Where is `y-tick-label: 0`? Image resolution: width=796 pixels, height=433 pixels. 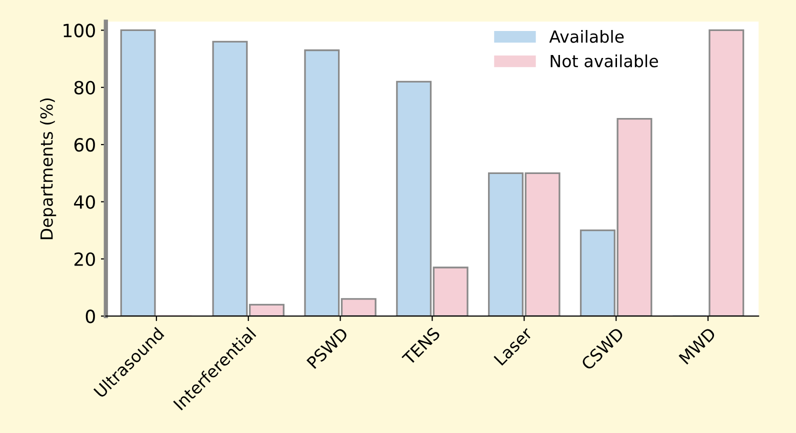 y-tick-label: 0 is located at coordinates (90, 317).